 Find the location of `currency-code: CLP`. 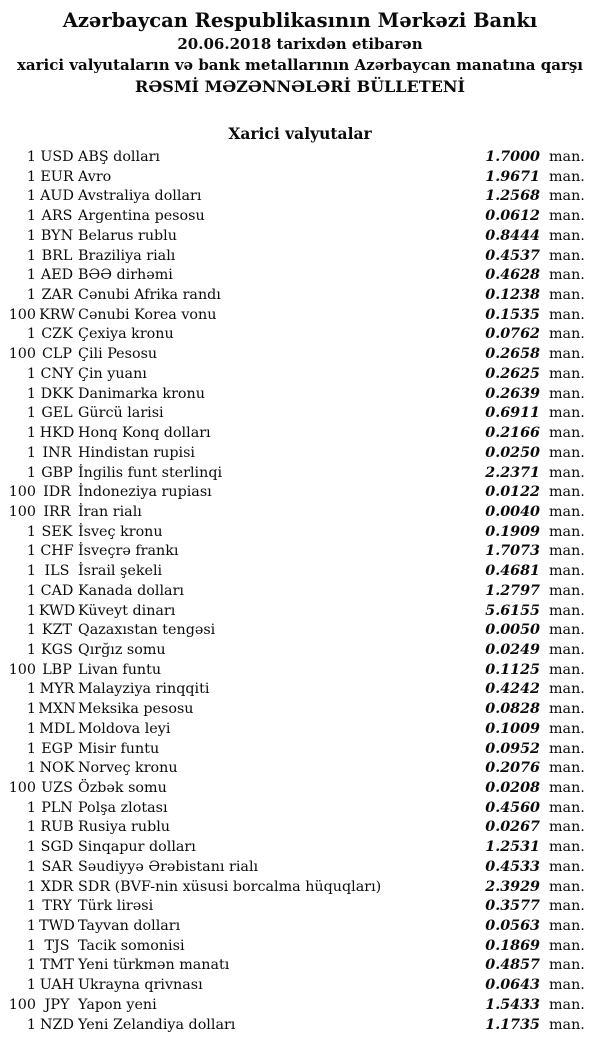

currency-code: CLP is located at coordinates (57, 354).